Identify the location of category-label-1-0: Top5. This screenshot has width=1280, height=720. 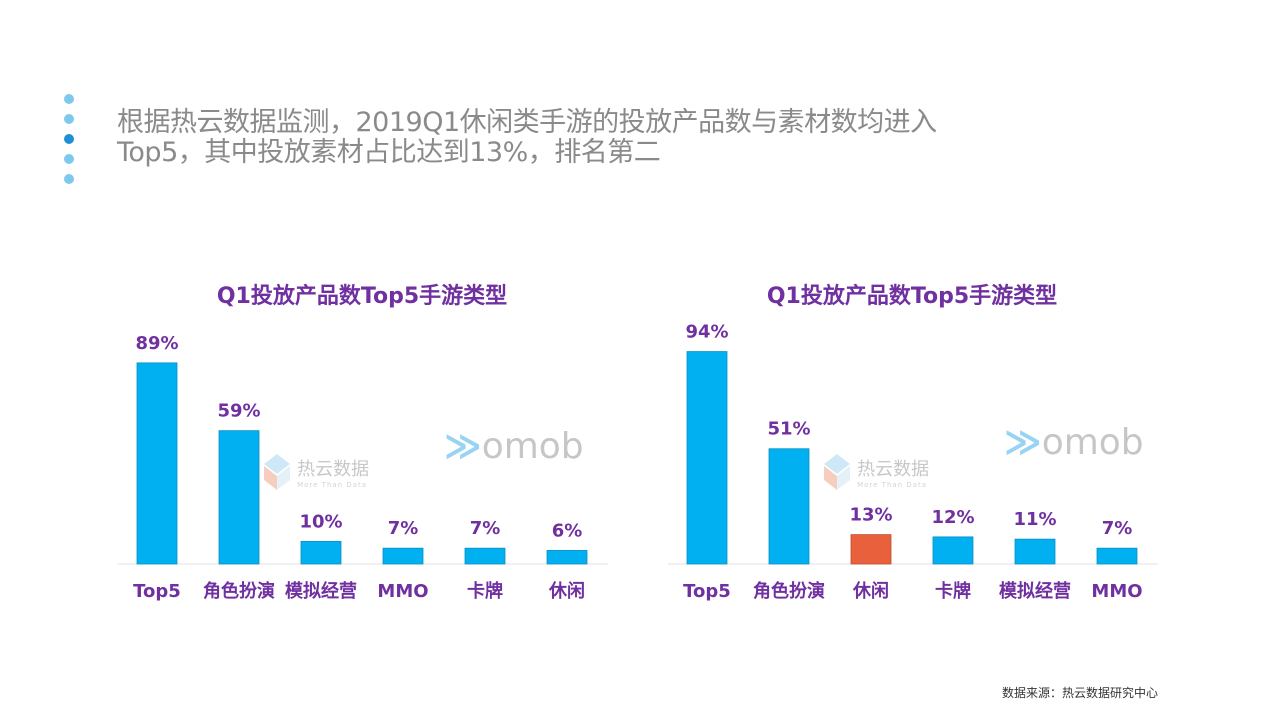
(707, 591).